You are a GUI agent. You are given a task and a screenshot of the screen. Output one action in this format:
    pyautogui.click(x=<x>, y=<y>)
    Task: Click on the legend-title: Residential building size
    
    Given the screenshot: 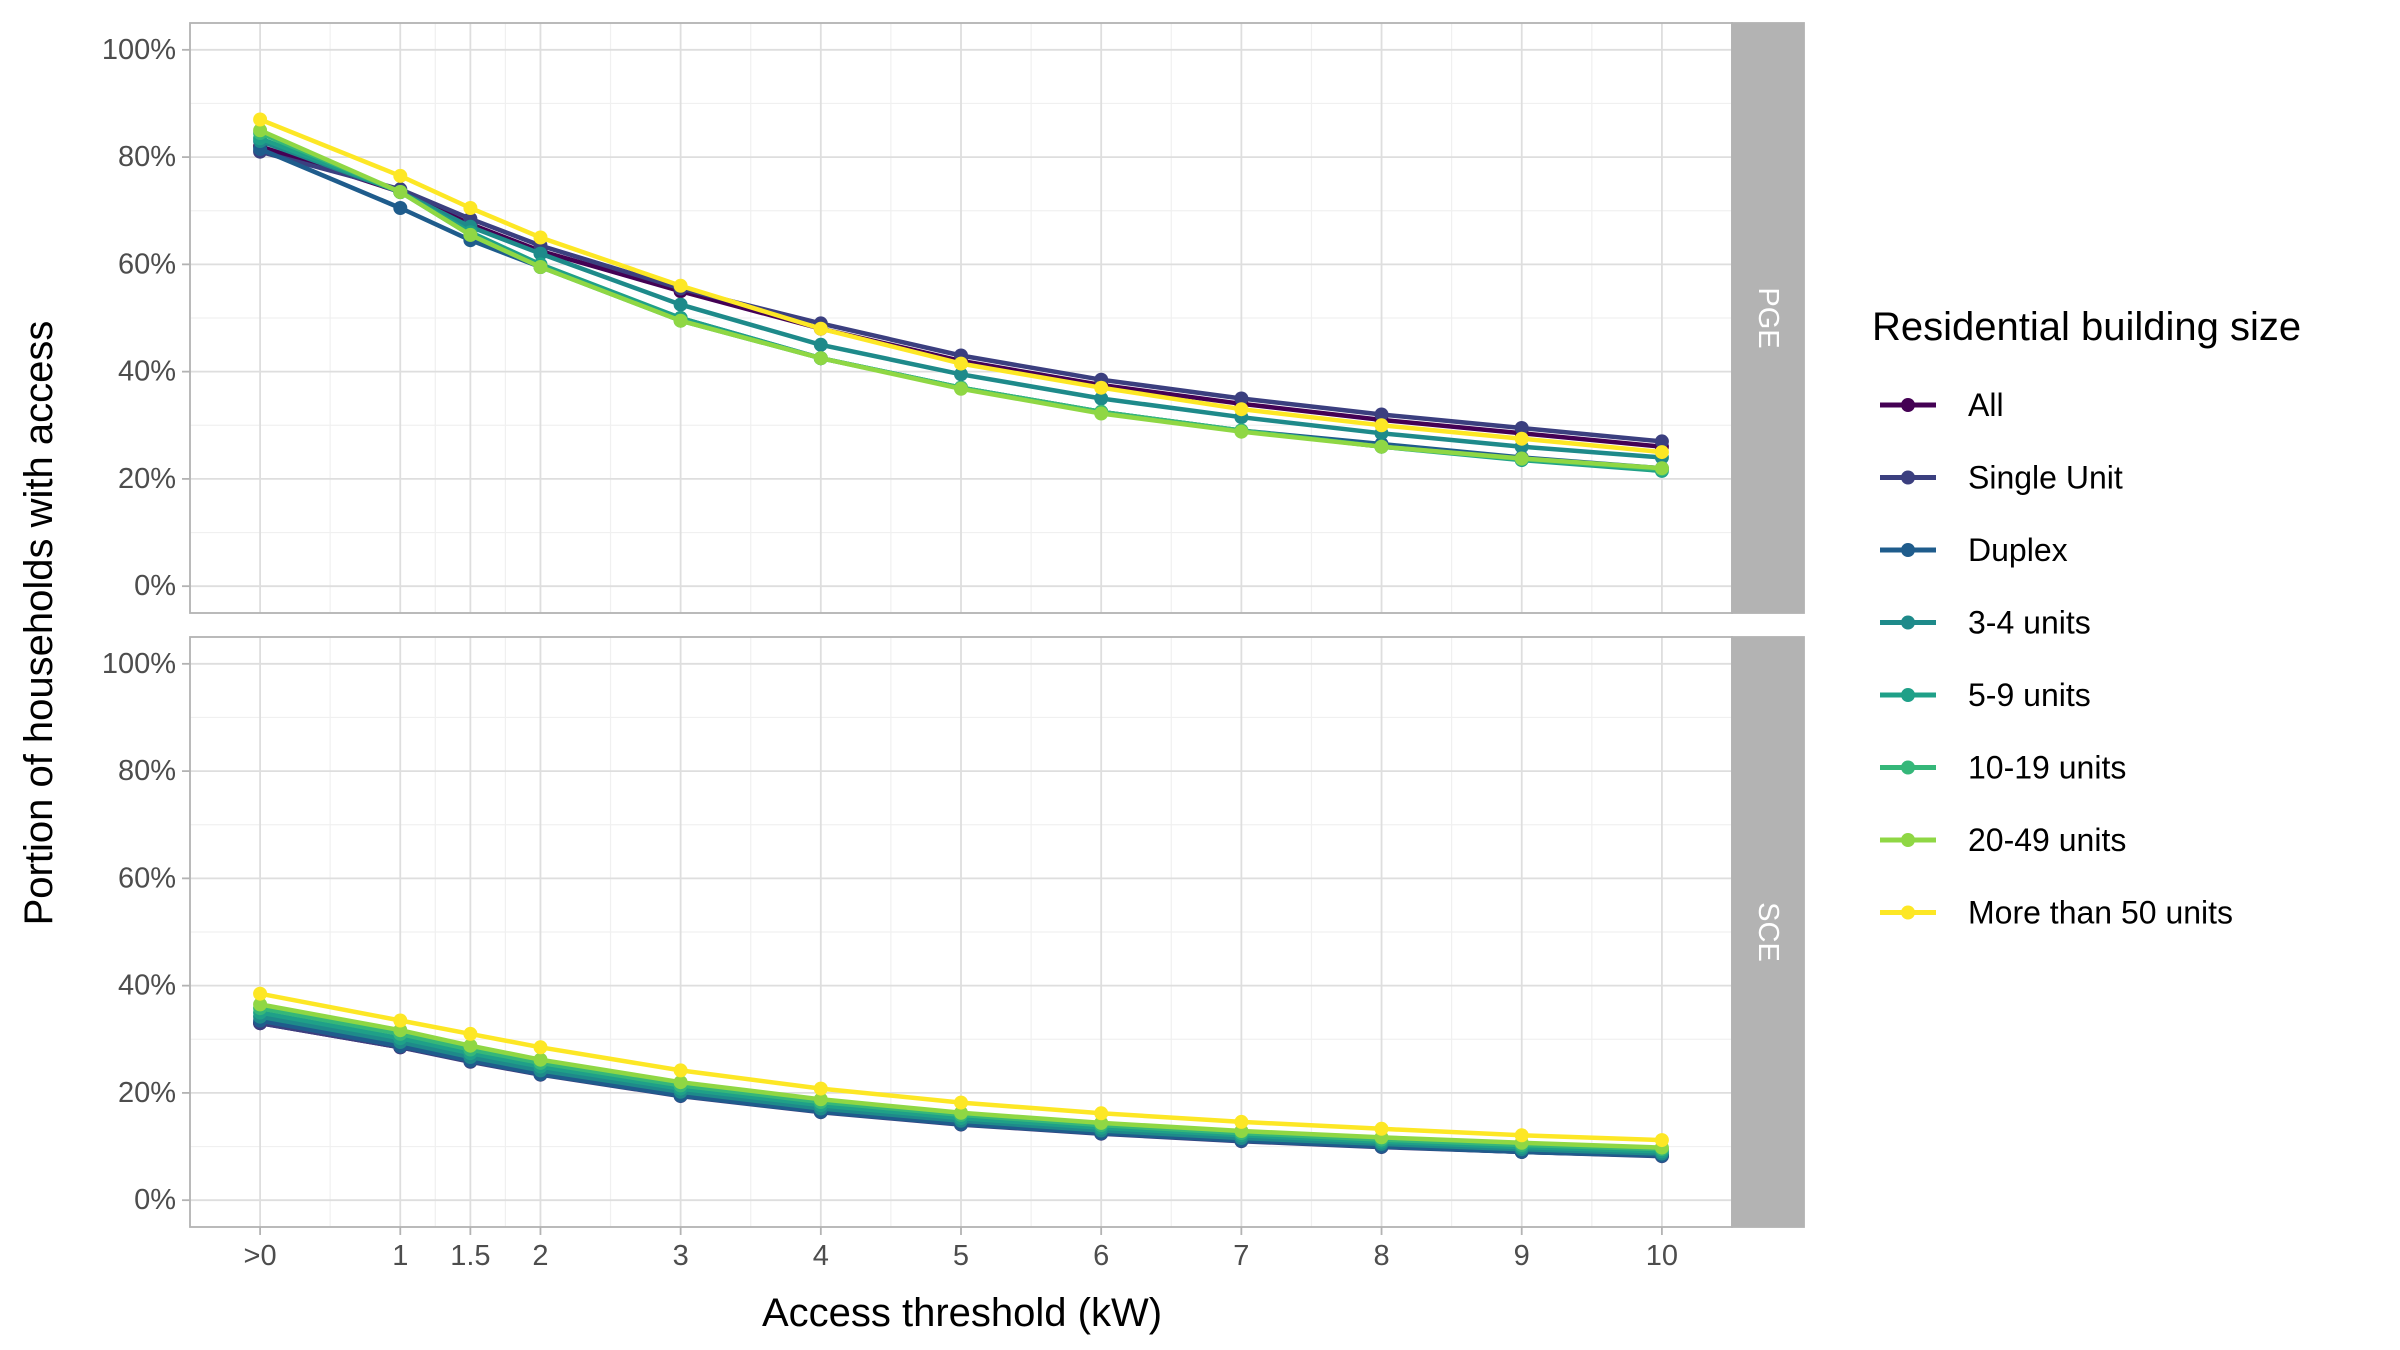 What is the action you would take?
    pyautogui.click(x=2086, y=327)
    